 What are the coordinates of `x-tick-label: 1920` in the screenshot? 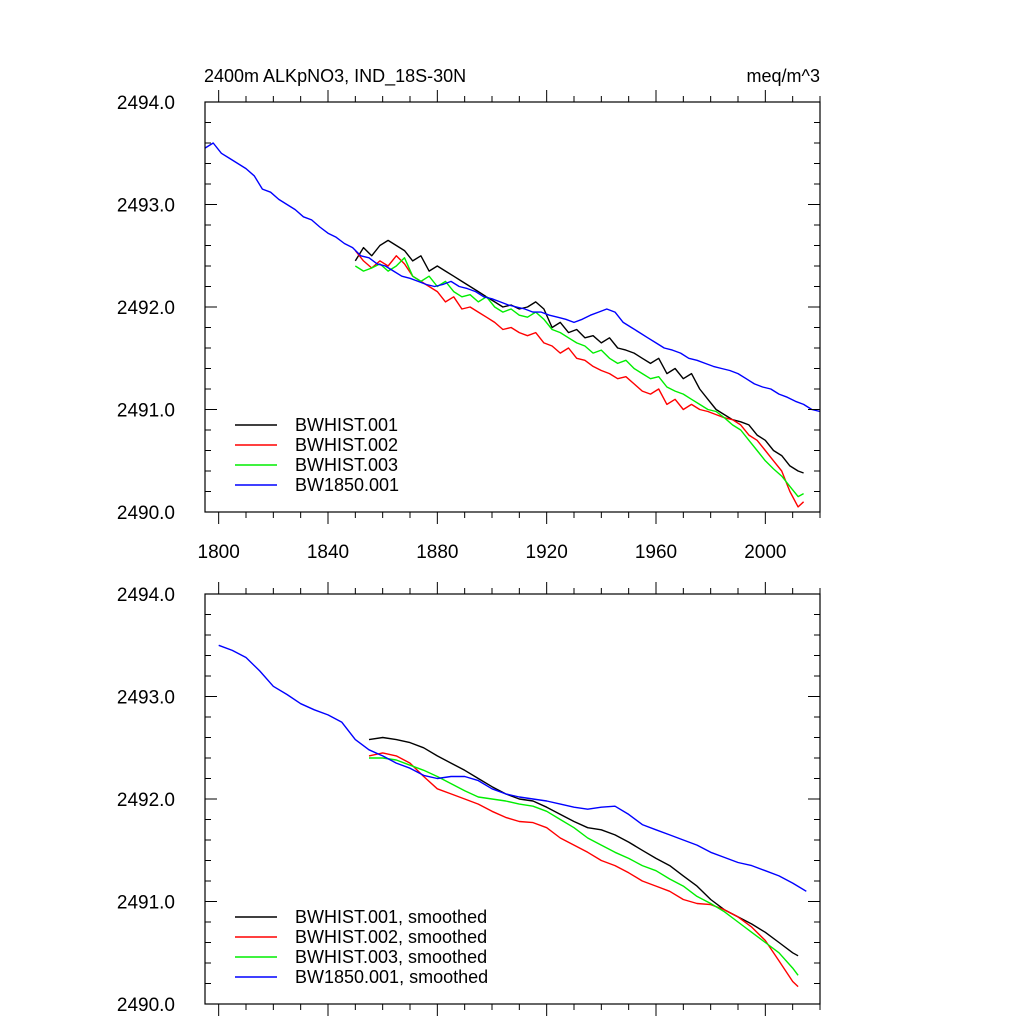 It's located at (547, 552).